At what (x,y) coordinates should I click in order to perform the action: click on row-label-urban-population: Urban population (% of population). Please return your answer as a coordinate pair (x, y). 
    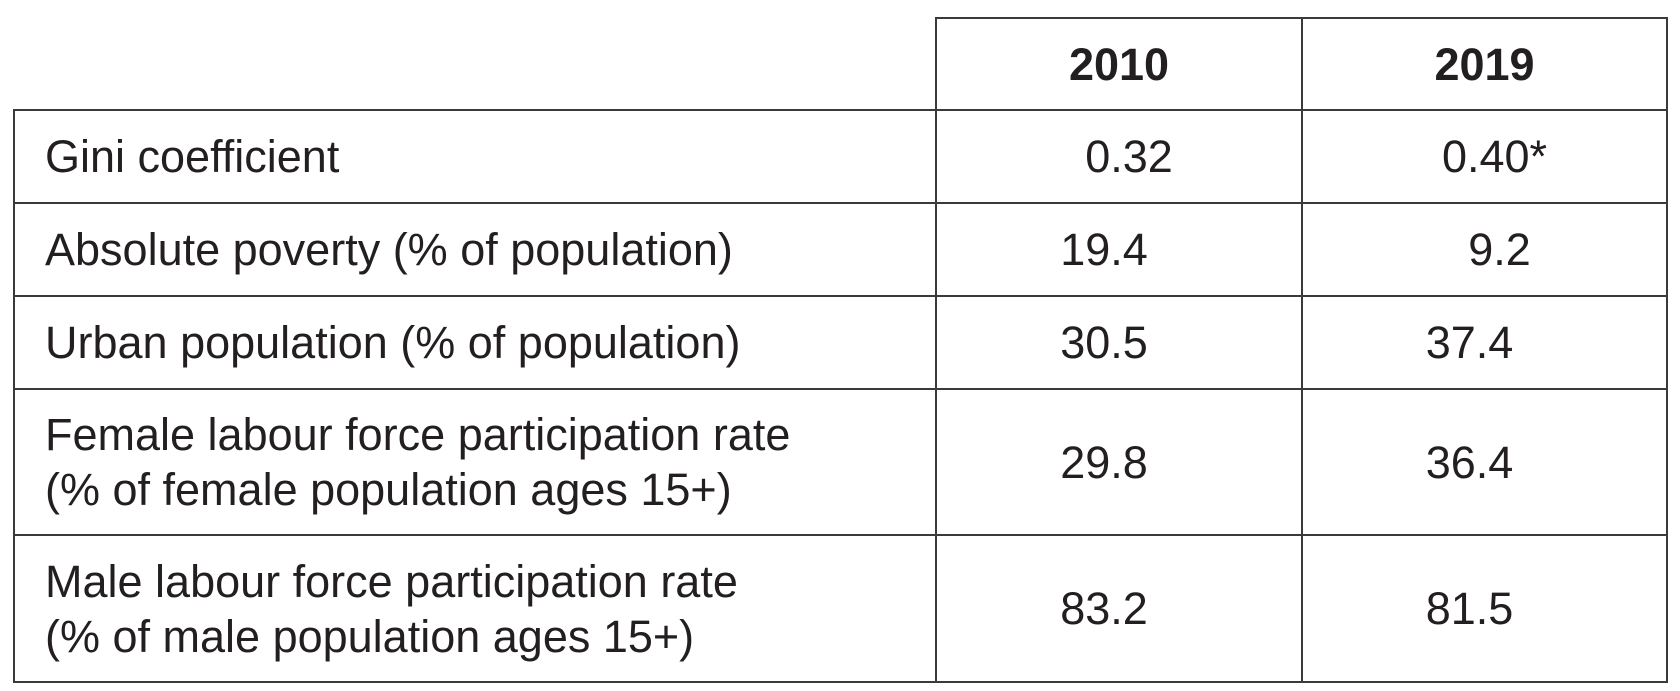
    Looking at the image, I should click on (475, 342).